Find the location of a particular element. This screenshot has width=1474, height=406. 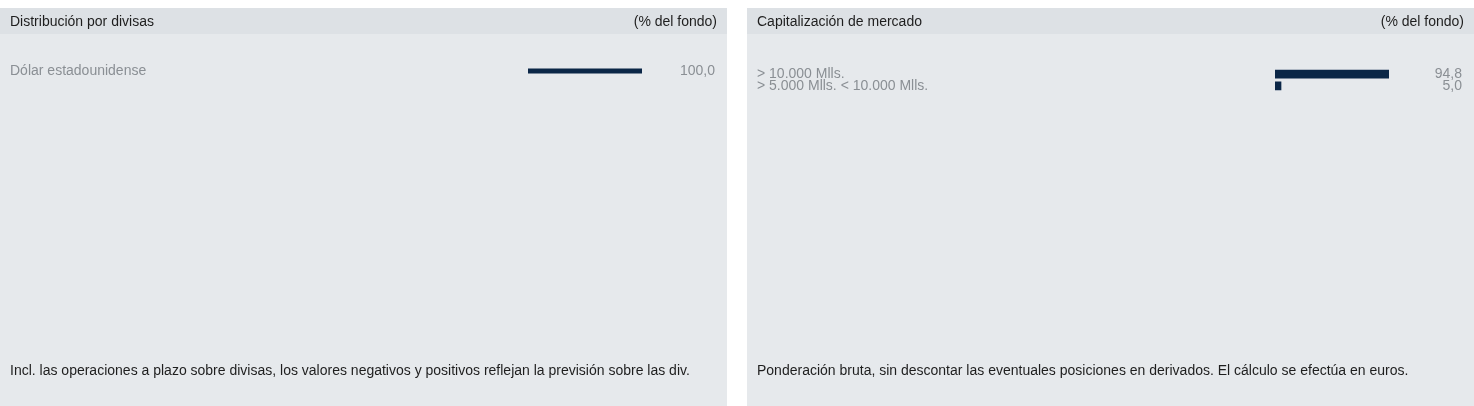

text: Ponderación bruta, sin descontar las eventuales posiciones en derivados. El cálculo se efectúa en euros. is located at coordinates (1083, 370).